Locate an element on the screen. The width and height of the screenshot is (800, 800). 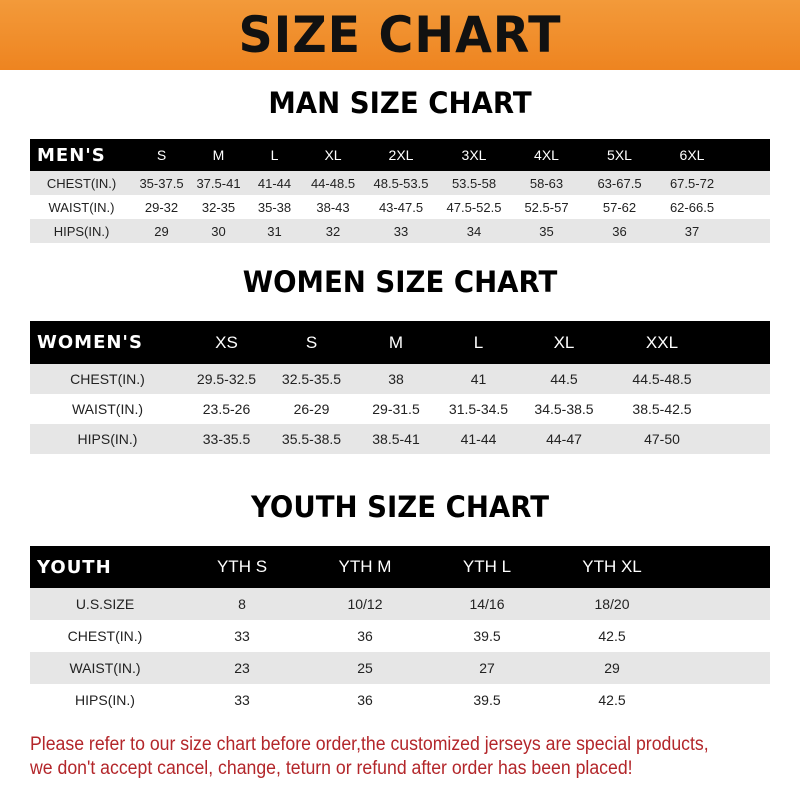
size-cell: 27 is located at coordinates (487, 668).